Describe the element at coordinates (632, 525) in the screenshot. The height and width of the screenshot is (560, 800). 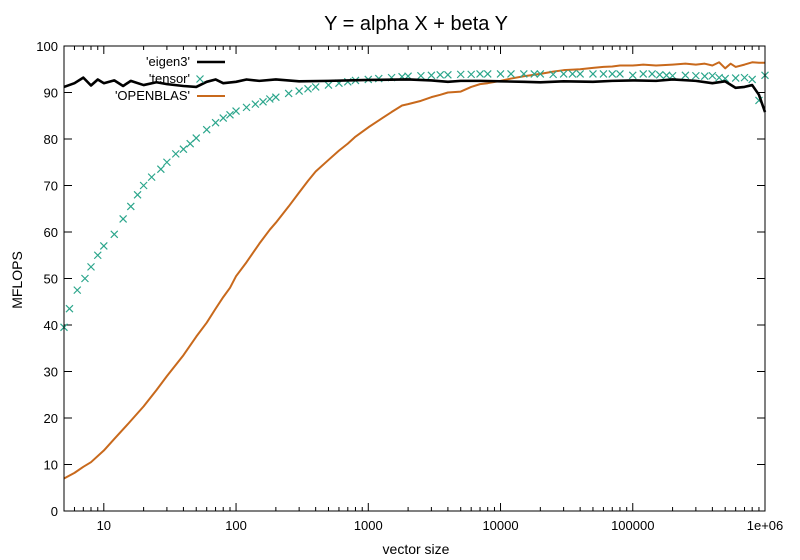
I see `x-tick-label: 100000` at that location.